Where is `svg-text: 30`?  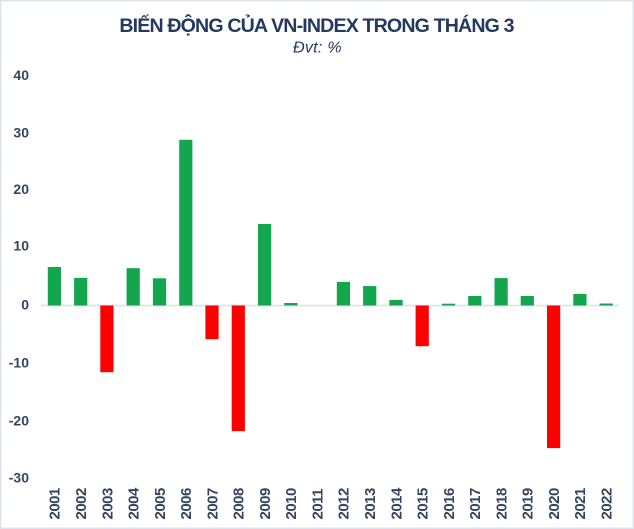
svg-text: 30 is located at coordinates (21, 133).